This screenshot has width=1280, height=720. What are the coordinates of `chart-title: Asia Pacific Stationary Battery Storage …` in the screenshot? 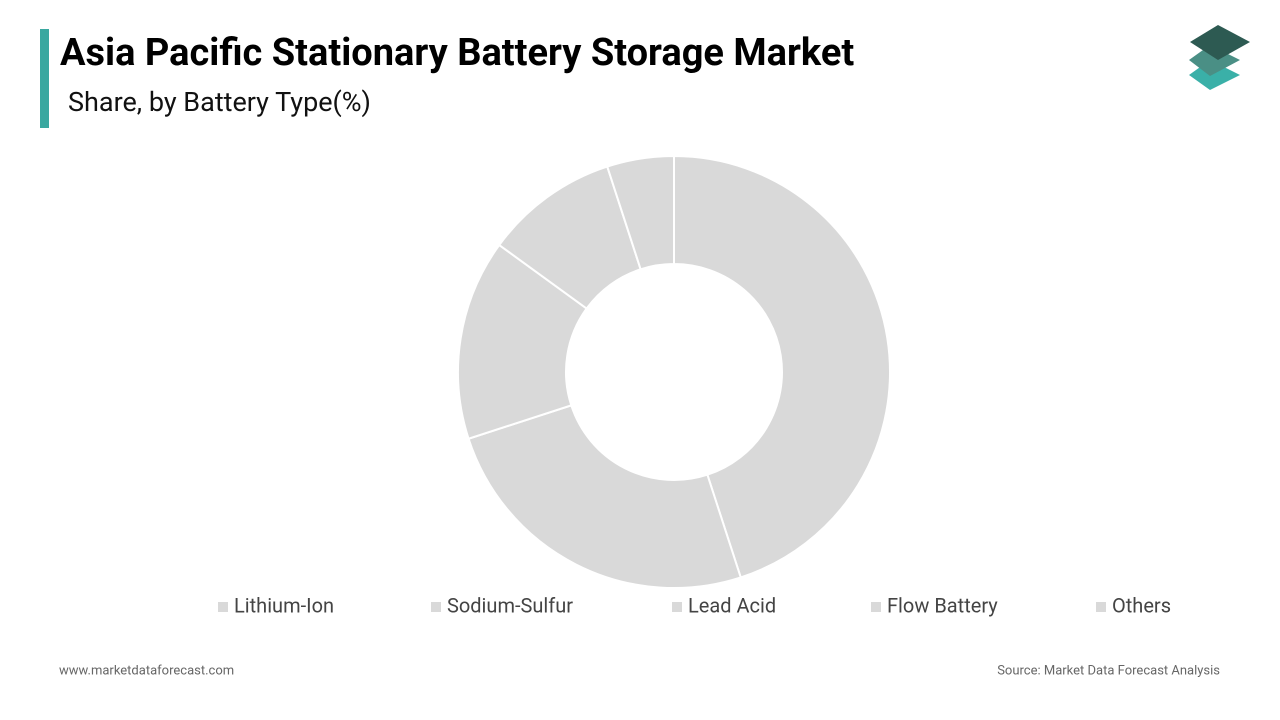 It's located at (457, 53).